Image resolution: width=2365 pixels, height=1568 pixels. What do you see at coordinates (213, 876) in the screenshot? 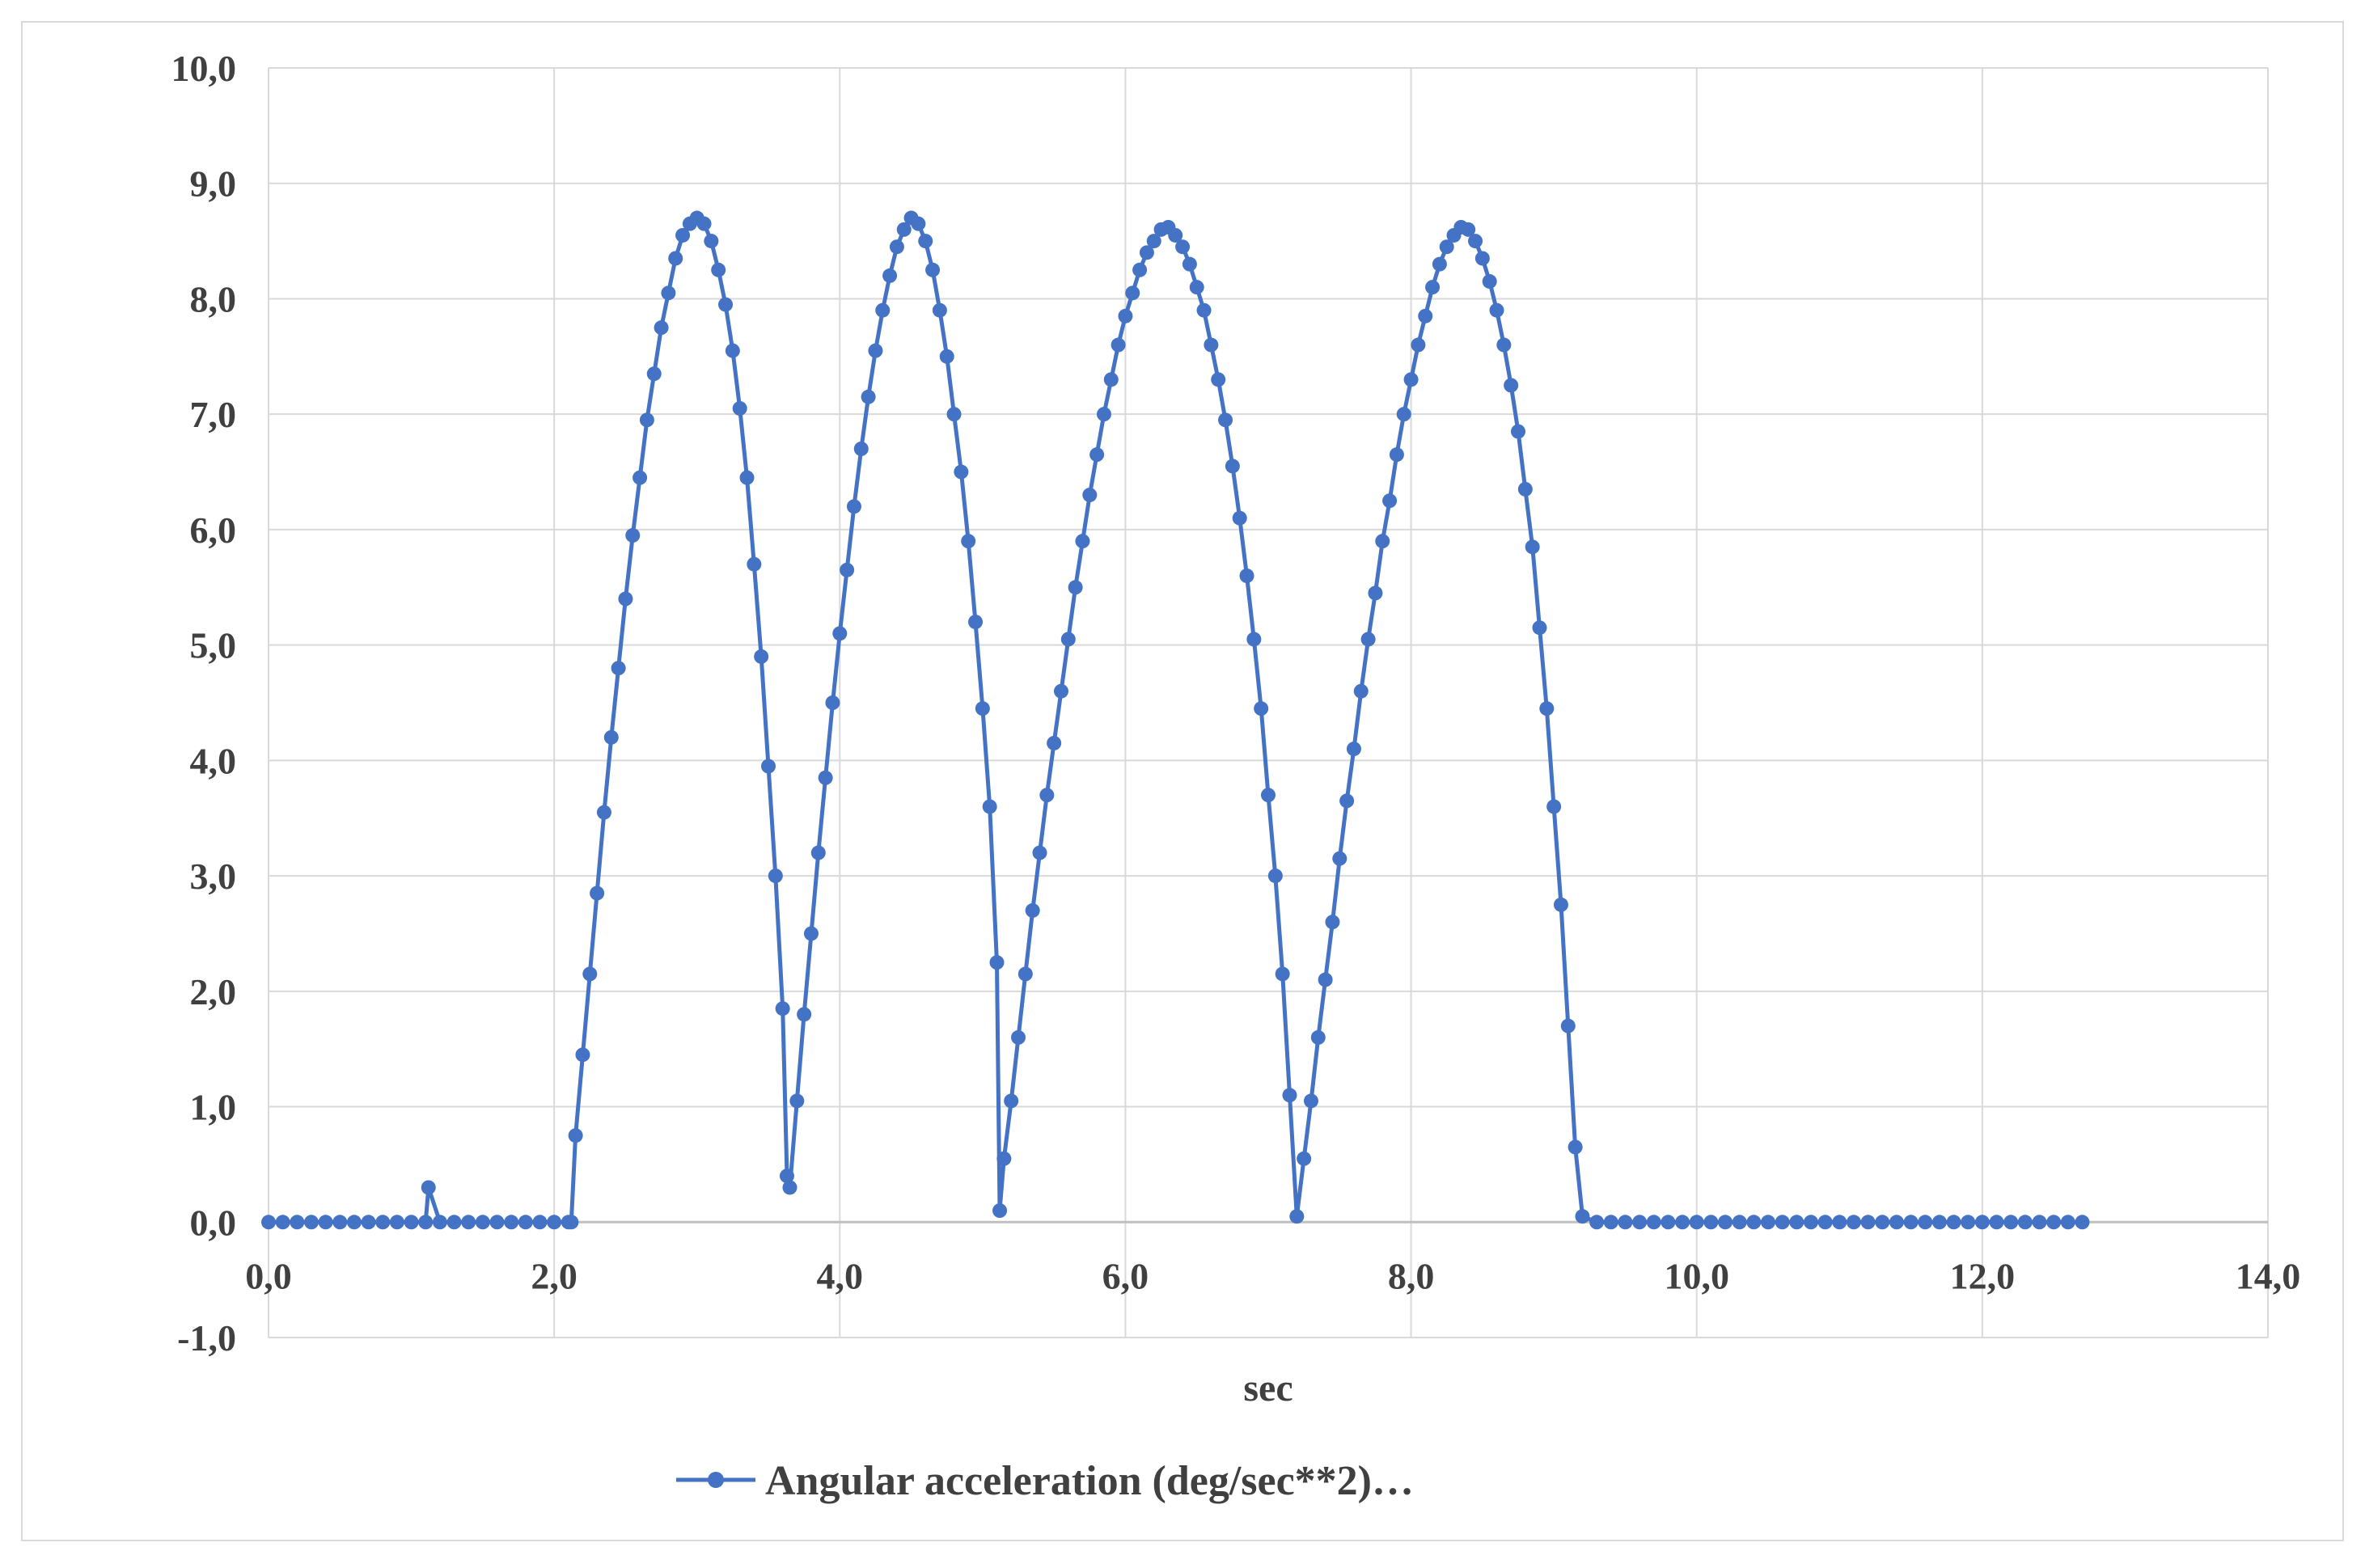
I see `y-tick-label: 3,0` at bounding box center [213, 876].